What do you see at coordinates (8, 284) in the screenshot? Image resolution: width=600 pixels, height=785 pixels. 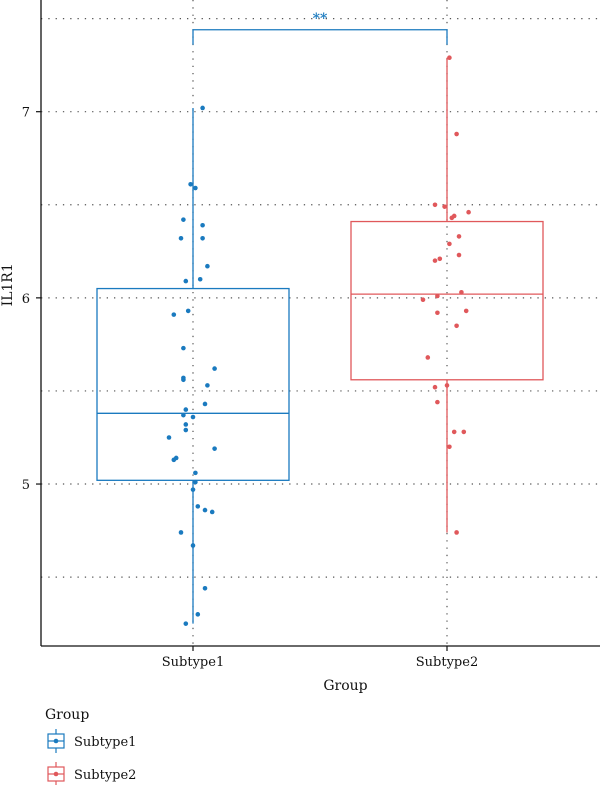 I see `y-axis-title: IL1R1` at bounding box center [8, 284].